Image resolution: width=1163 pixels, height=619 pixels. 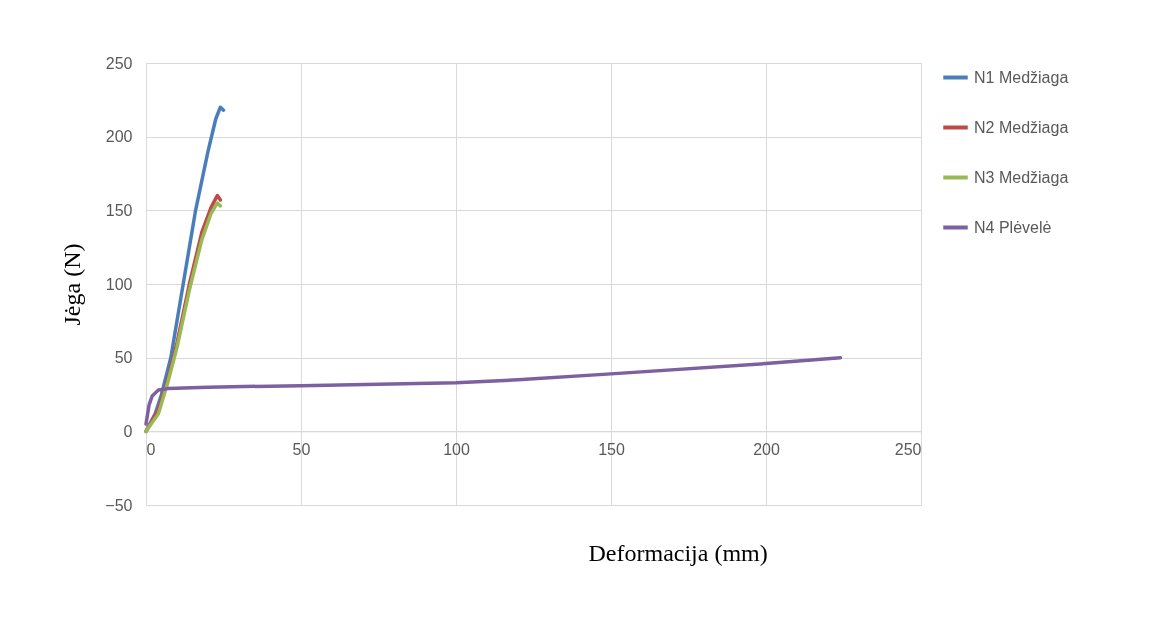 What do you see at coordinates (123, 358) in the screenshot?
I see `y-tick-label: 50` at bounding box center [123, 358].